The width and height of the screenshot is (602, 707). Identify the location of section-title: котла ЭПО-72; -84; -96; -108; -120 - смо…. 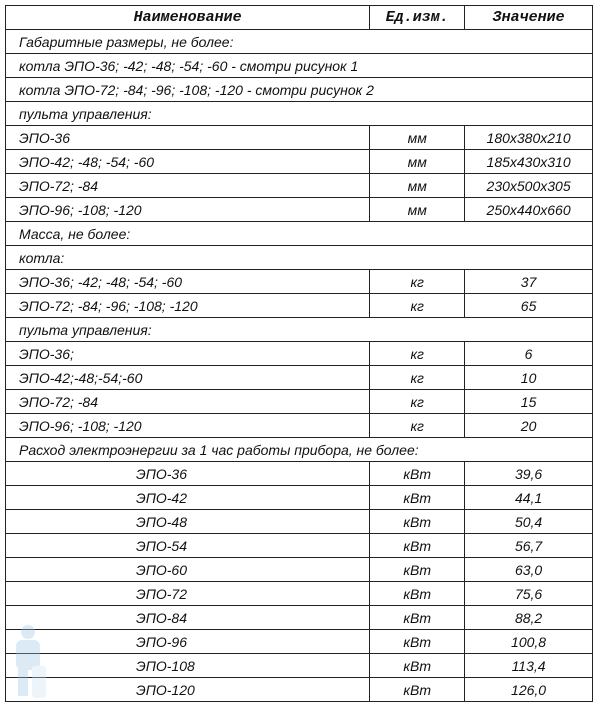
(299, 89).